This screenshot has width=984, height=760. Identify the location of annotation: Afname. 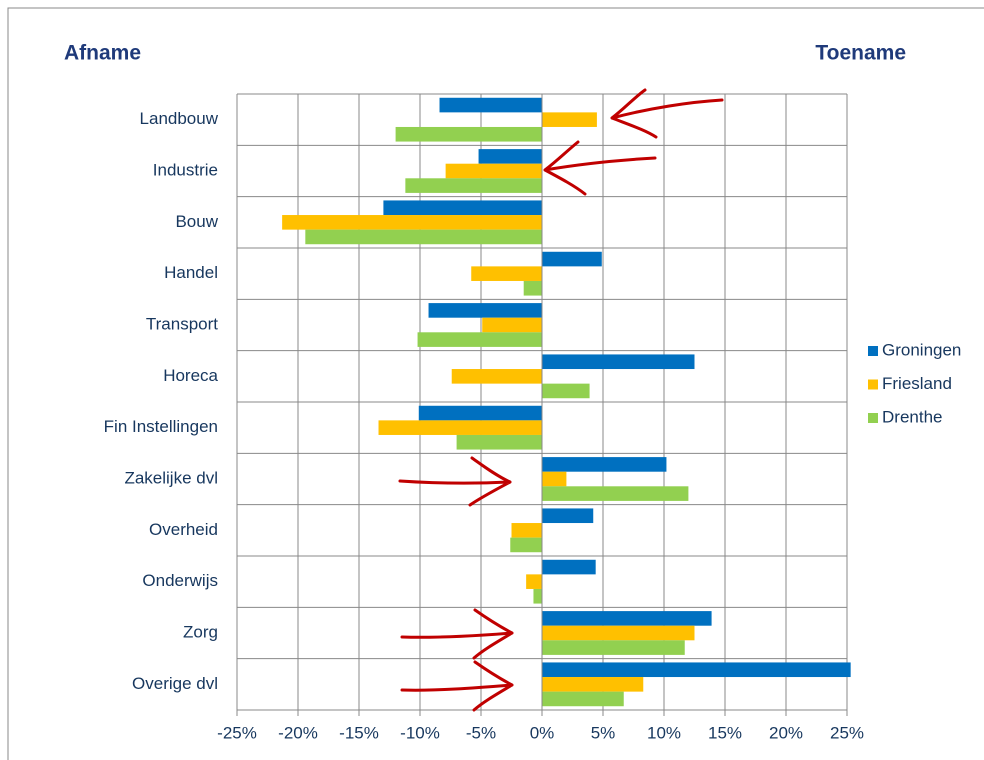
(102, 53).